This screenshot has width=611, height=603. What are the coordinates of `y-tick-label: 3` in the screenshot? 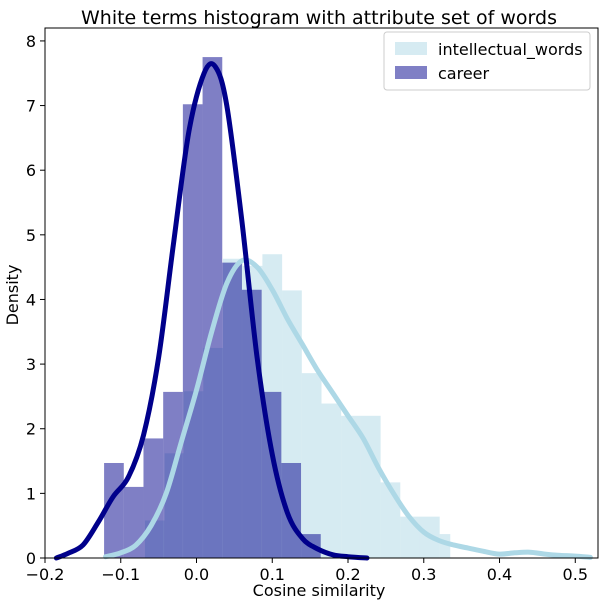 It's located at (31, 364).